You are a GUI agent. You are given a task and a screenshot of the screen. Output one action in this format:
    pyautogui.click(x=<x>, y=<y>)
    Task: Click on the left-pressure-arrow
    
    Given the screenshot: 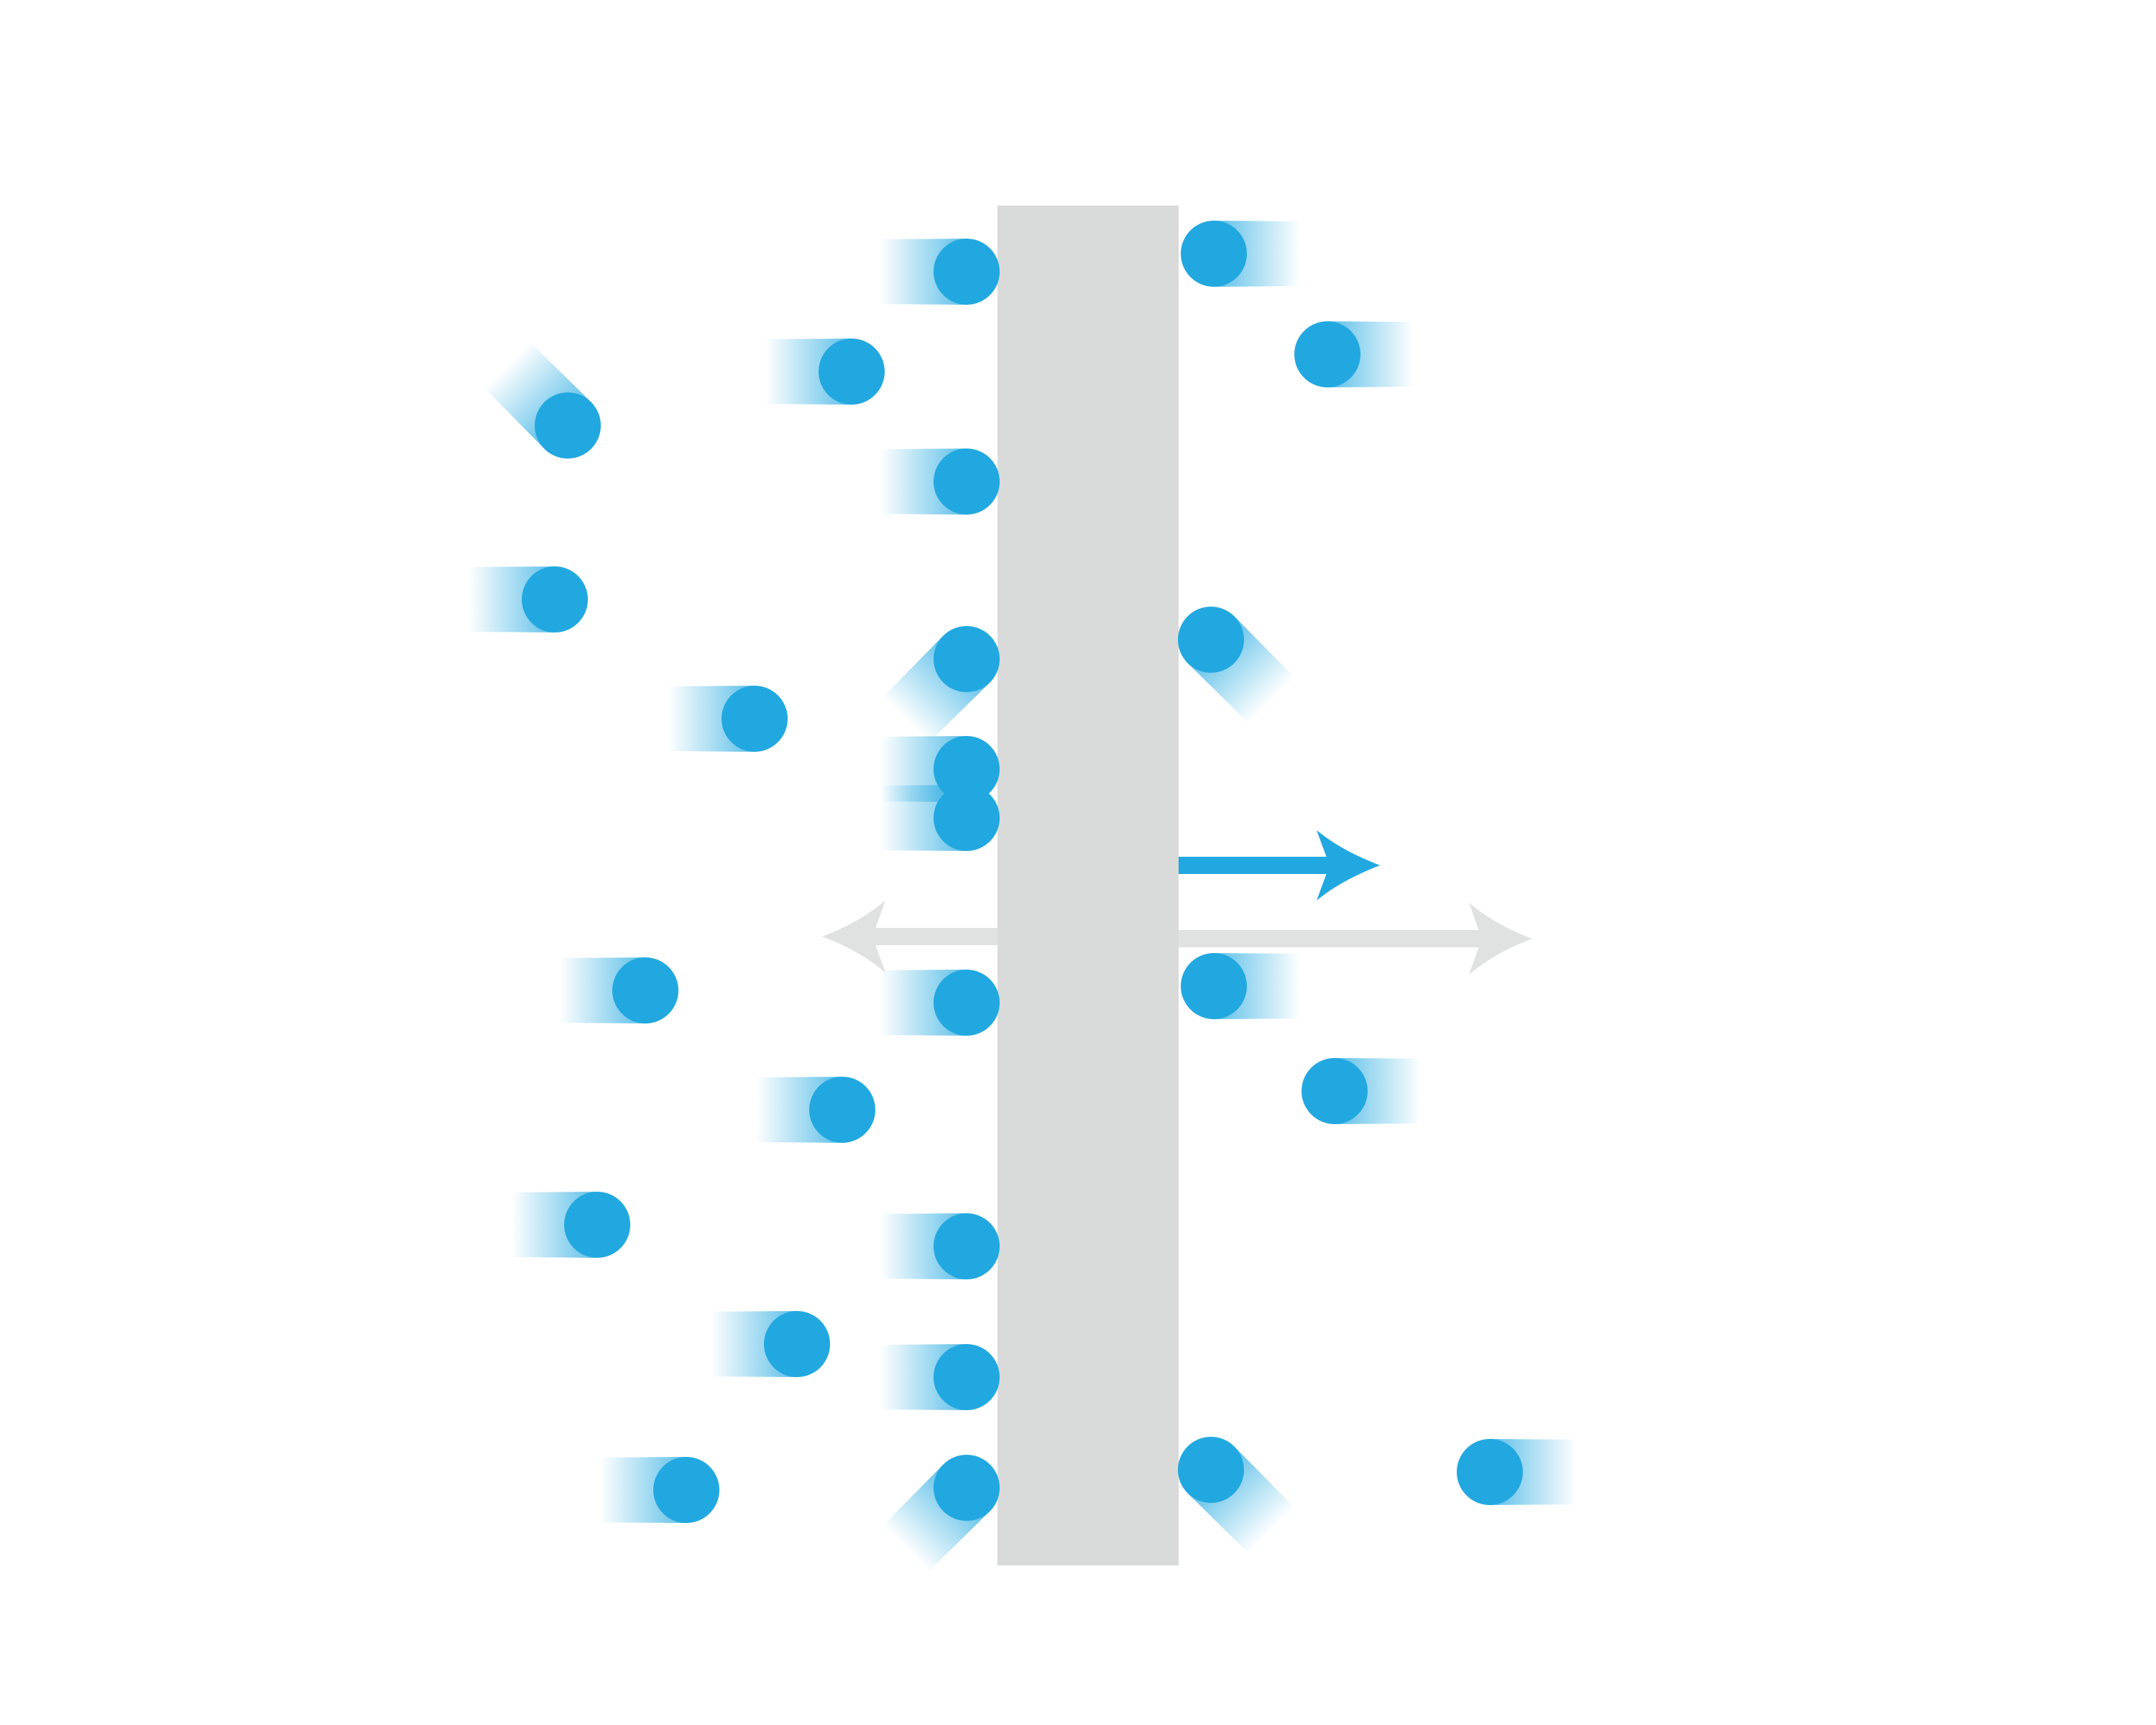 What is the action you would take?
    pyautogui.click(x=910, y=936)
    